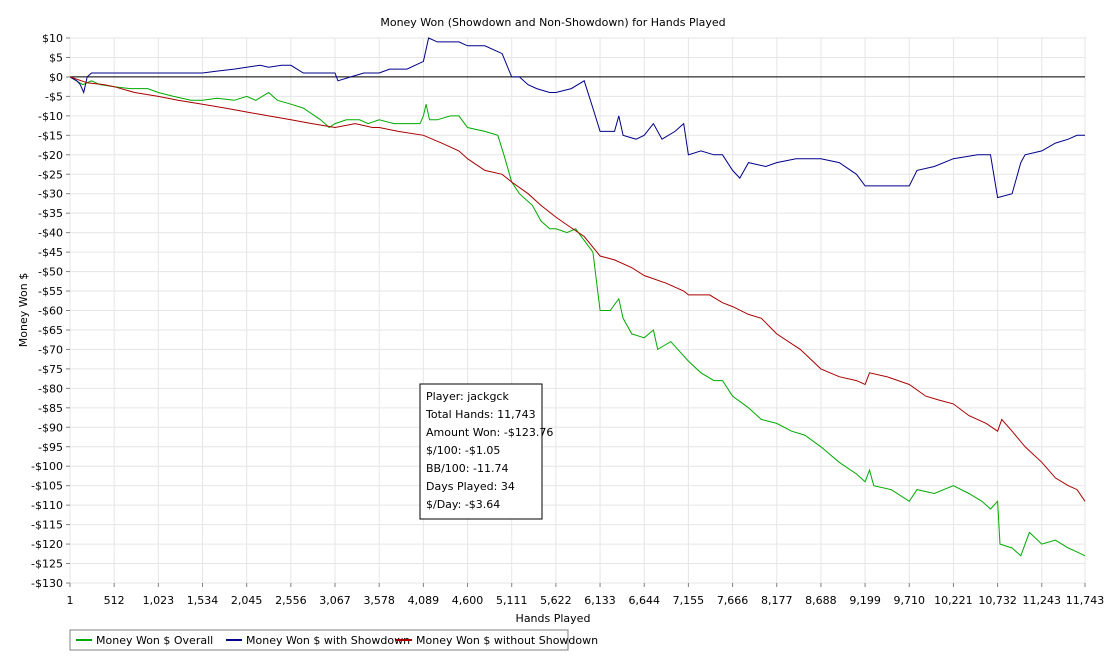 This screenshot has width=1108, height=672. What do you see at coordinates (291, 600) in the screenshot?
I see `x-tick-label: 2,556` at bounding box center [291, 600].